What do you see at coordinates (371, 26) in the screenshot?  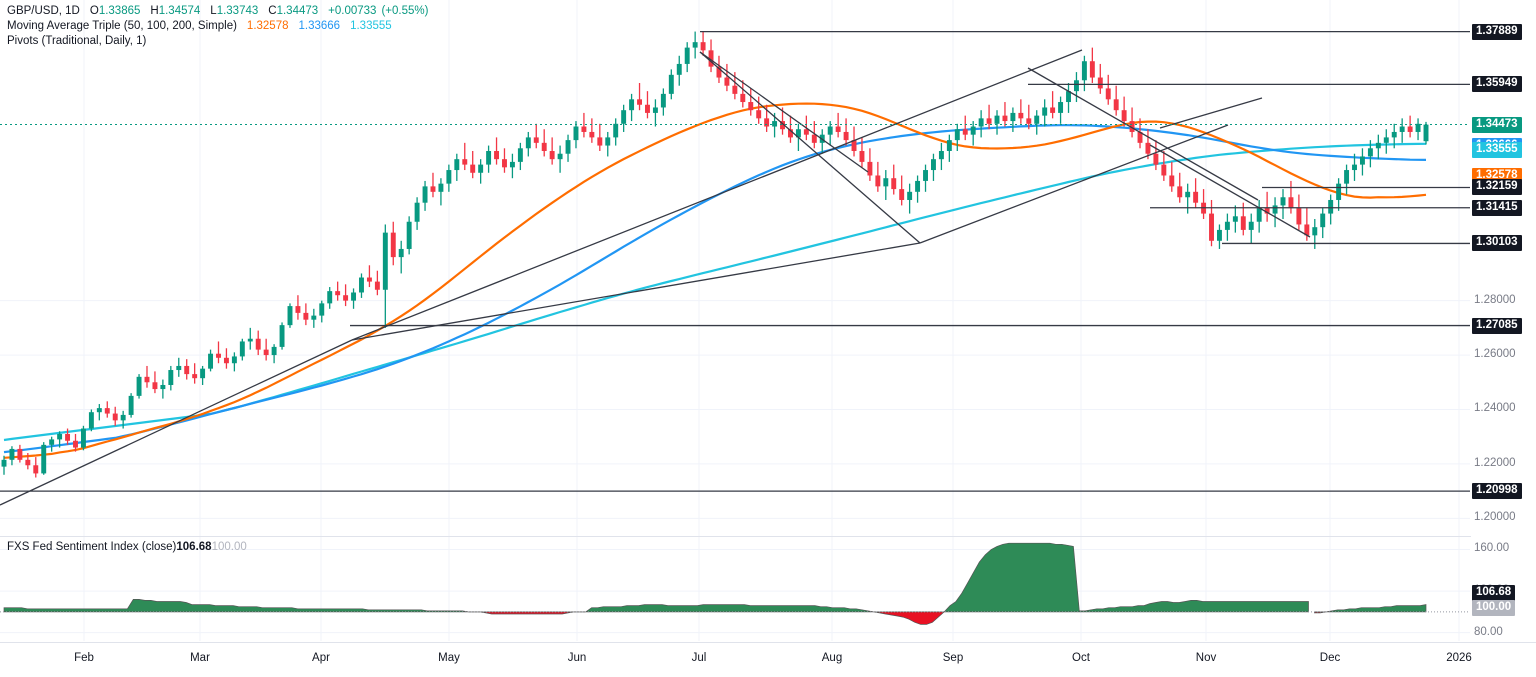 I see `ma200-value: 1.33555` at bounding box center [371, 26].